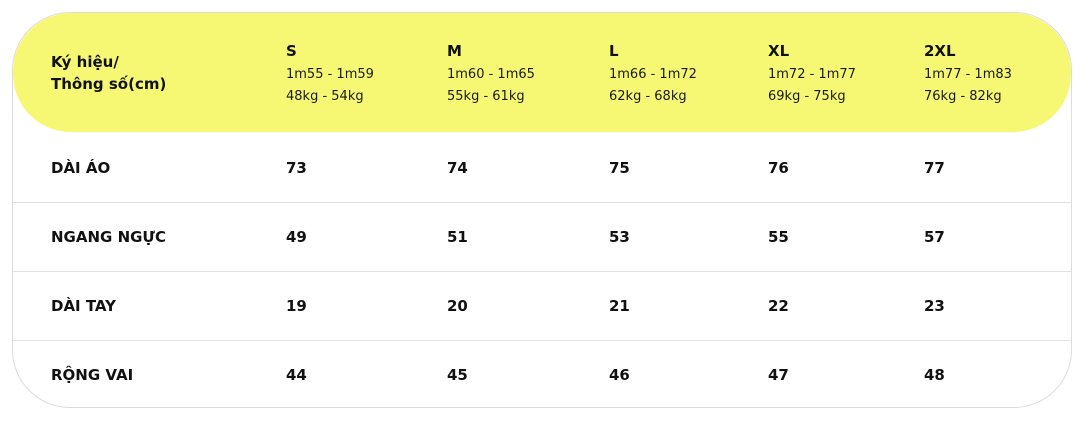 This screenshot has height=430, width=1091. Describe the element at coordinates (778, 237) in the screenshot. I see `table-cell: 55` at that location.